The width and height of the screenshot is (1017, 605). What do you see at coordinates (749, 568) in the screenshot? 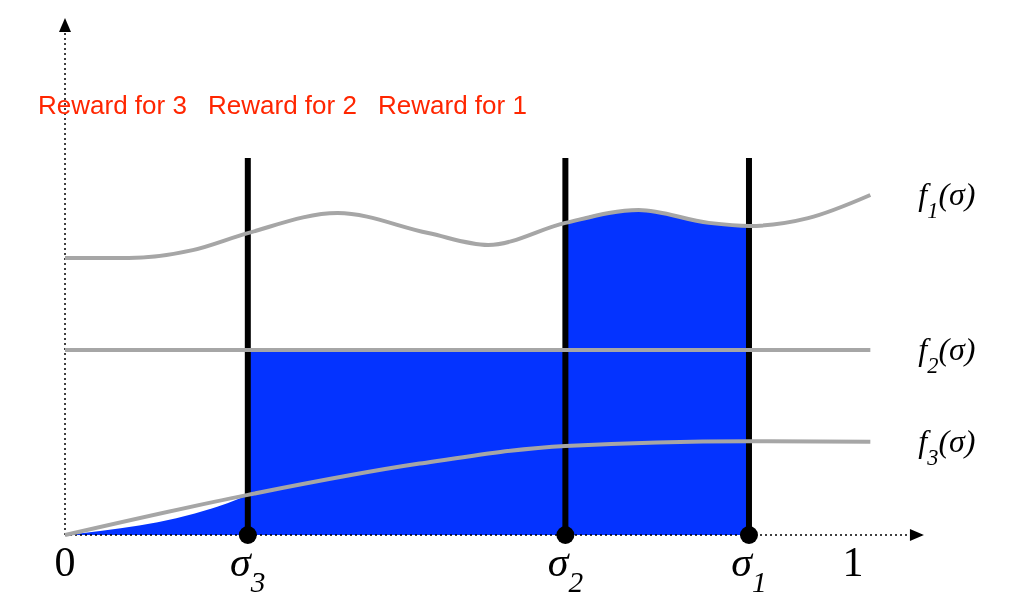
I see `ref-line-label: σ$_{1}$` at bounding box center [749, 568].